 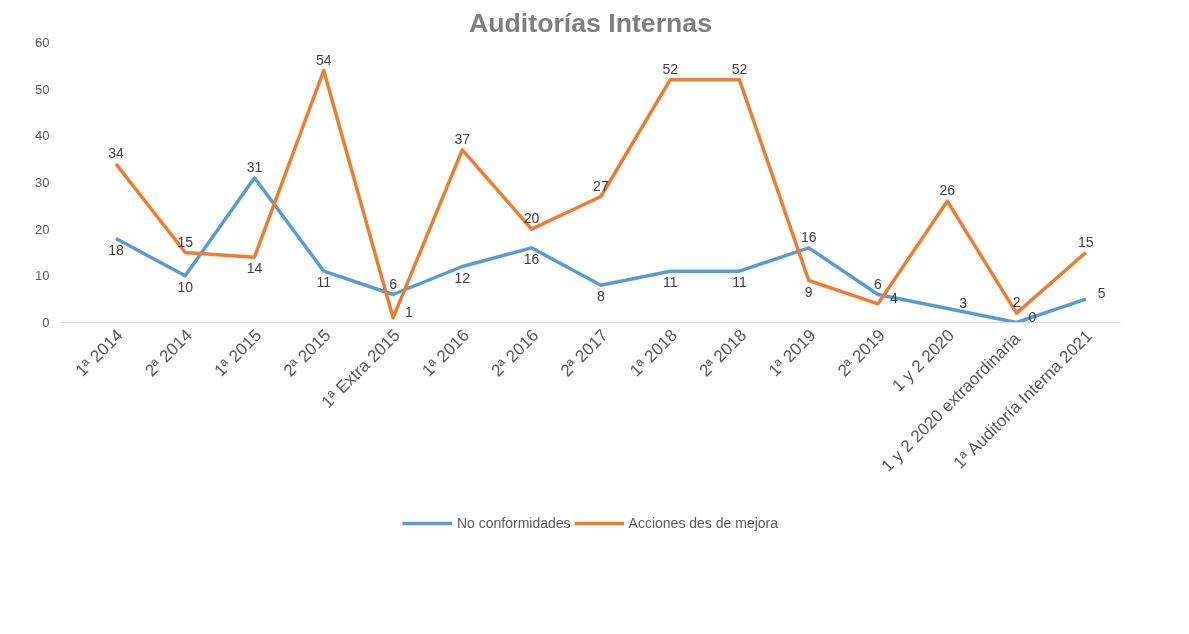 I want to click on data-label: 9, so click(x=808, y=291).